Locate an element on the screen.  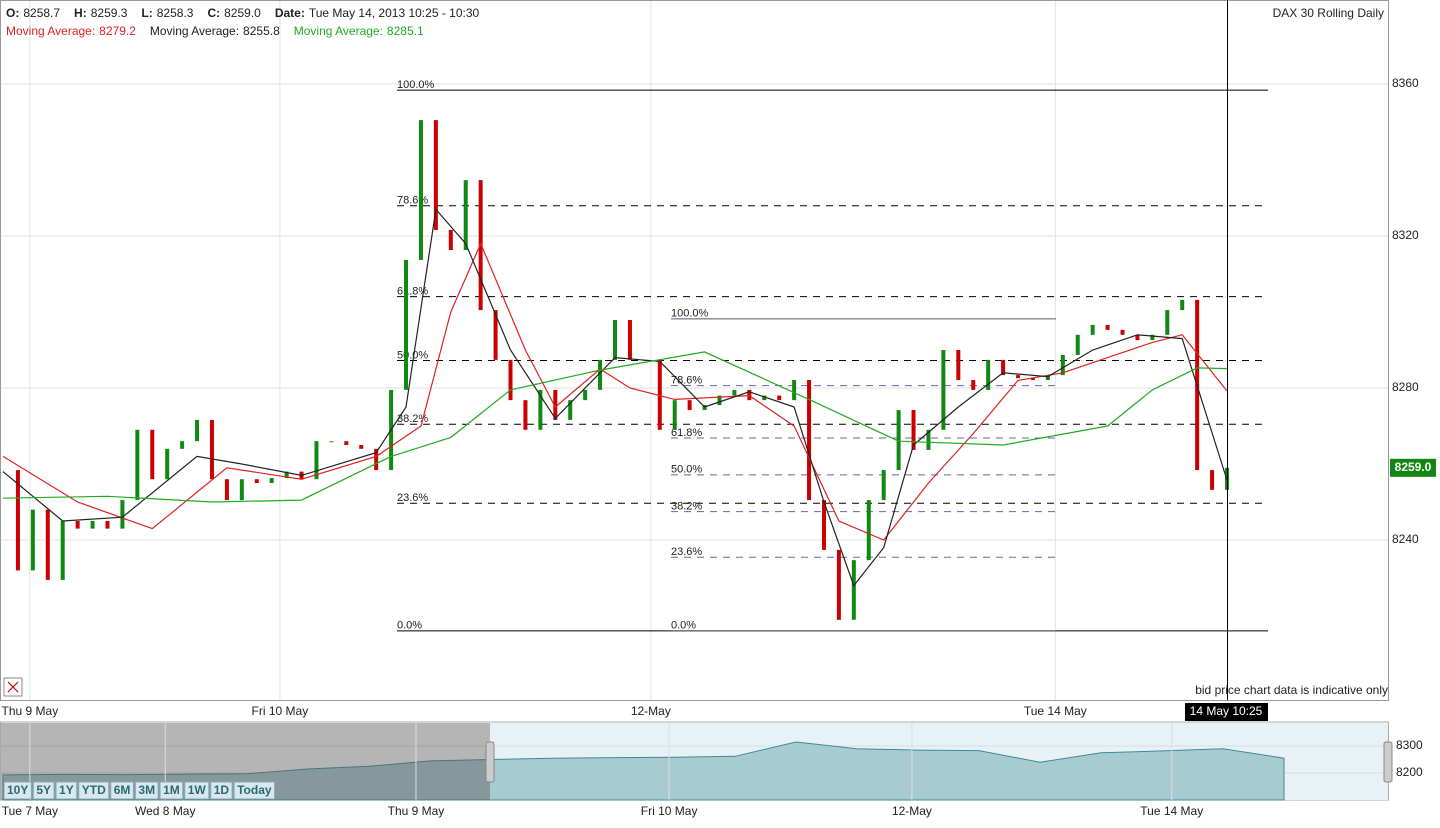
chart-title: DAX 30 Rolling Daily is located at coordinates (1328, 13).